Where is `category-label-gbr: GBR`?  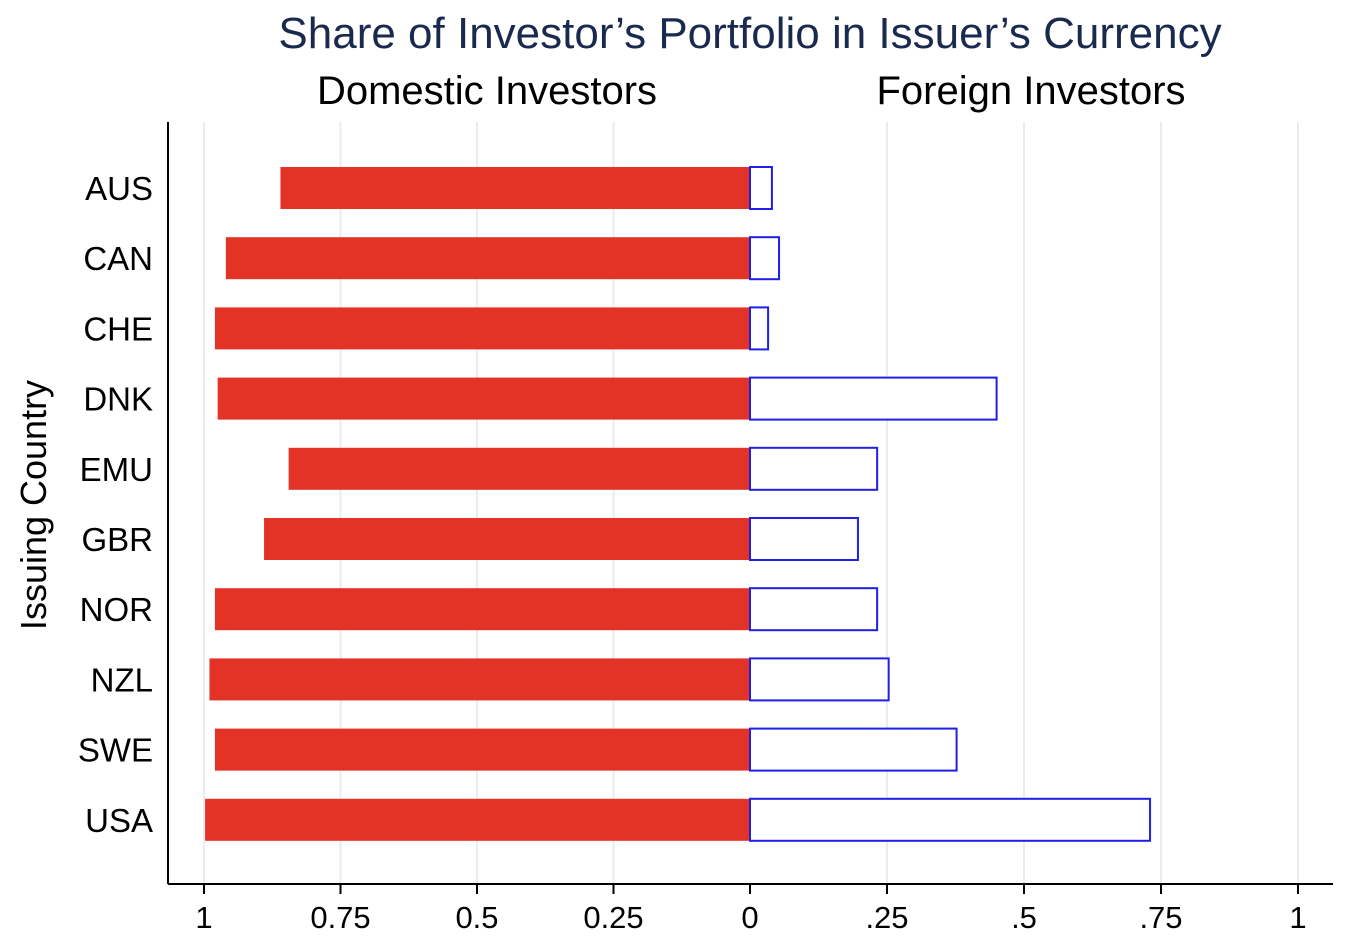 category-label-gbr: GBR is located at coordinates (117, 539).